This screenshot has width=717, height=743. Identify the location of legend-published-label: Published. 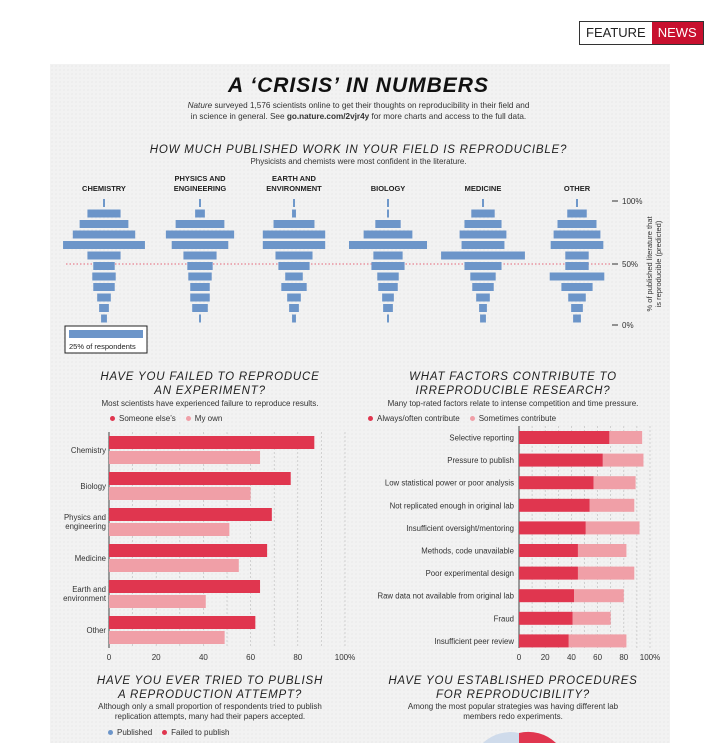
(135, 732).